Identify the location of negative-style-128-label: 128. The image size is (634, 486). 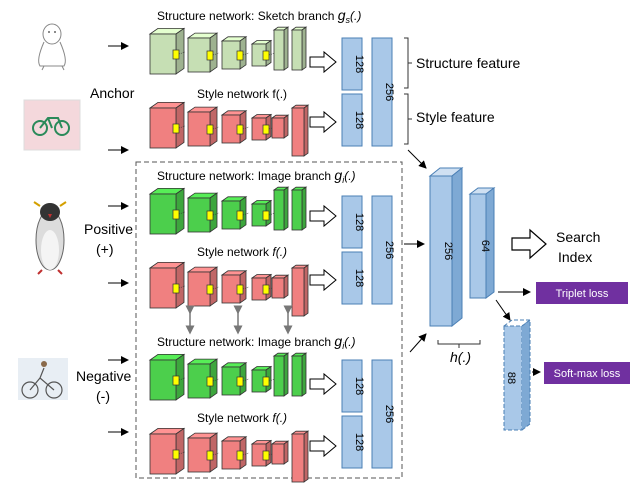
(359, 442).